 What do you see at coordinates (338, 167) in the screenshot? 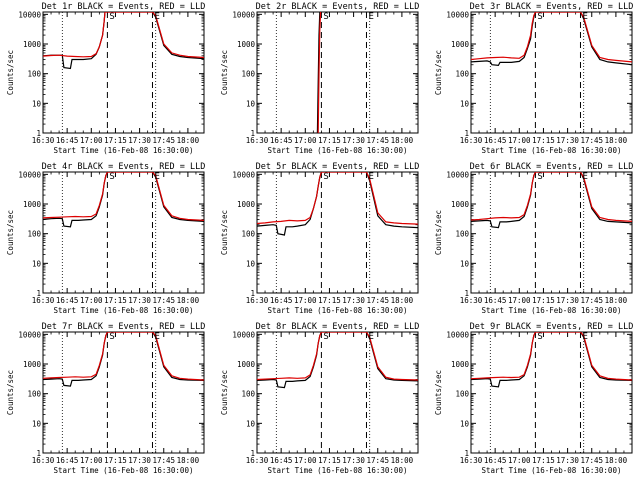
I see `panel-title: Det 5r BLACK = Events, RED = LLD` at bounding box center [338, 167].